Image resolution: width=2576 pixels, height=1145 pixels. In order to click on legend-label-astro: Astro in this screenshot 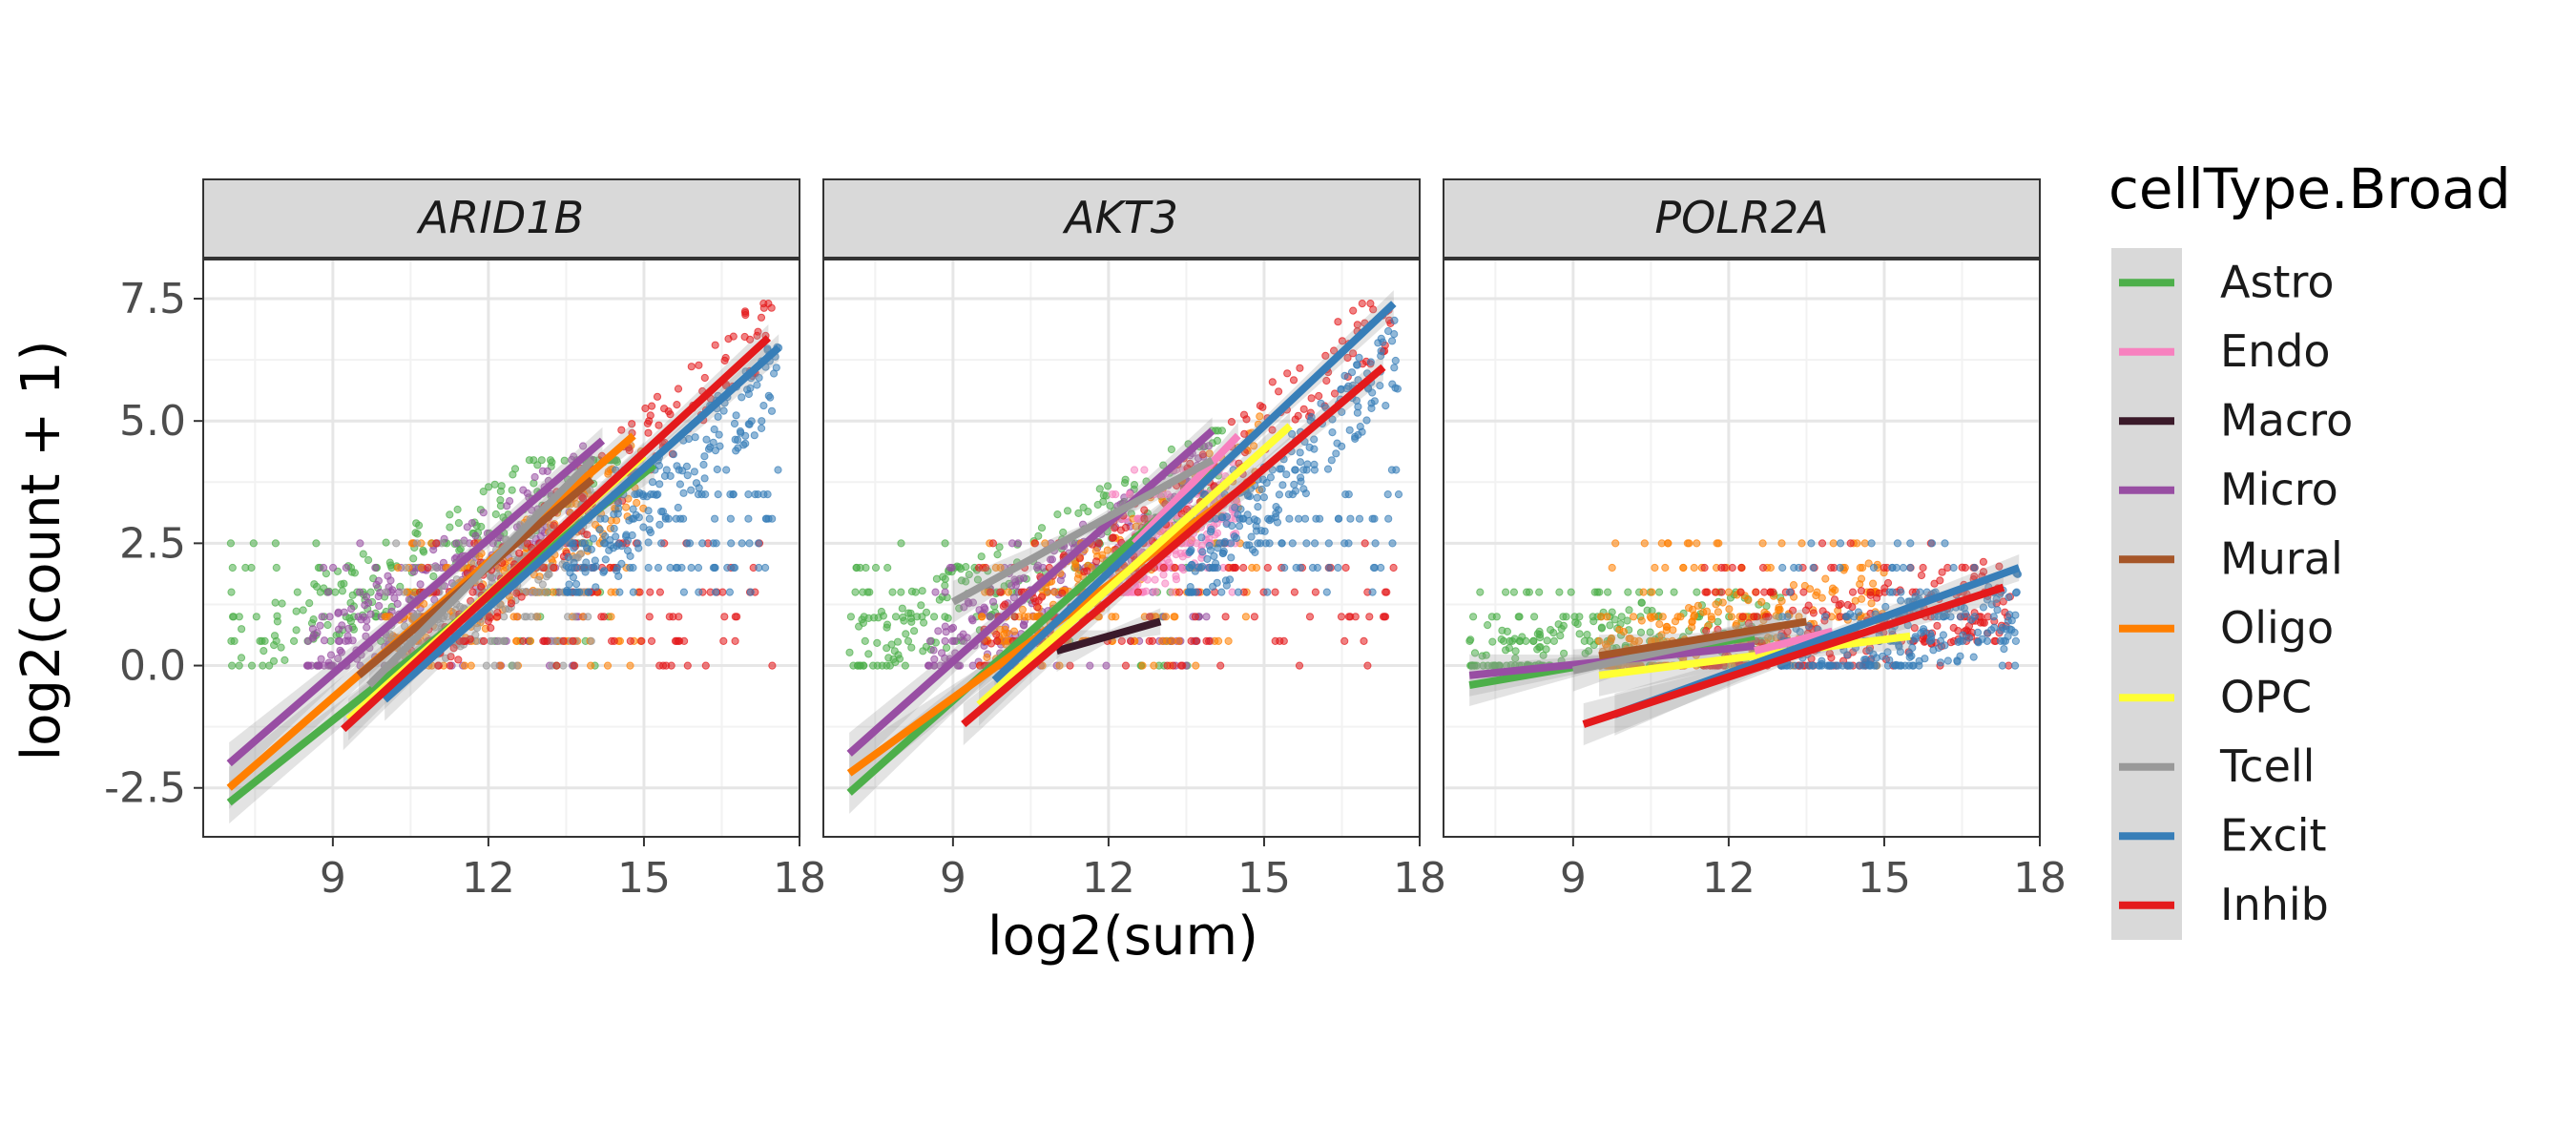, I will do `click(2277, 282)`.